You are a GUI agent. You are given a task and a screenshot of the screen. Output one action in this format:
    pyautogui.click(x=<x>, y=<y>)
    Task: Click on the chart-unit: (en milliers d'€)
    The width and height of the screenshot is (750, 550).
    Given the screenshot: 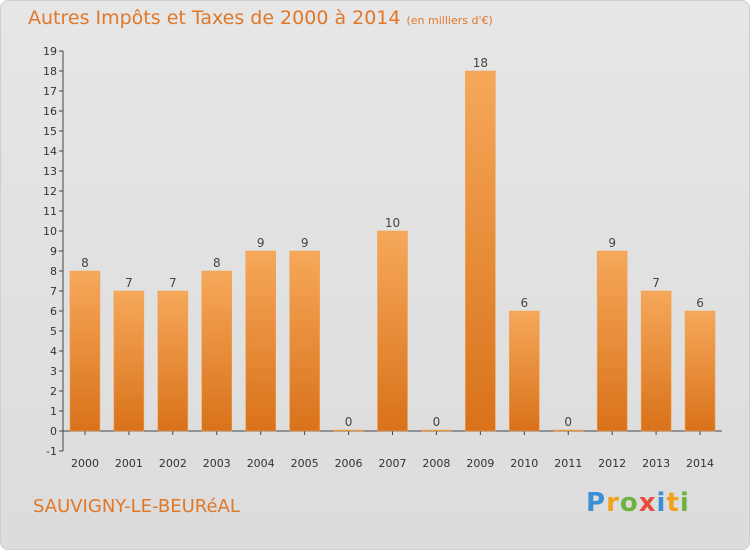 What is the action you would take?
    pyautogui.click(x=449, y=20)
    